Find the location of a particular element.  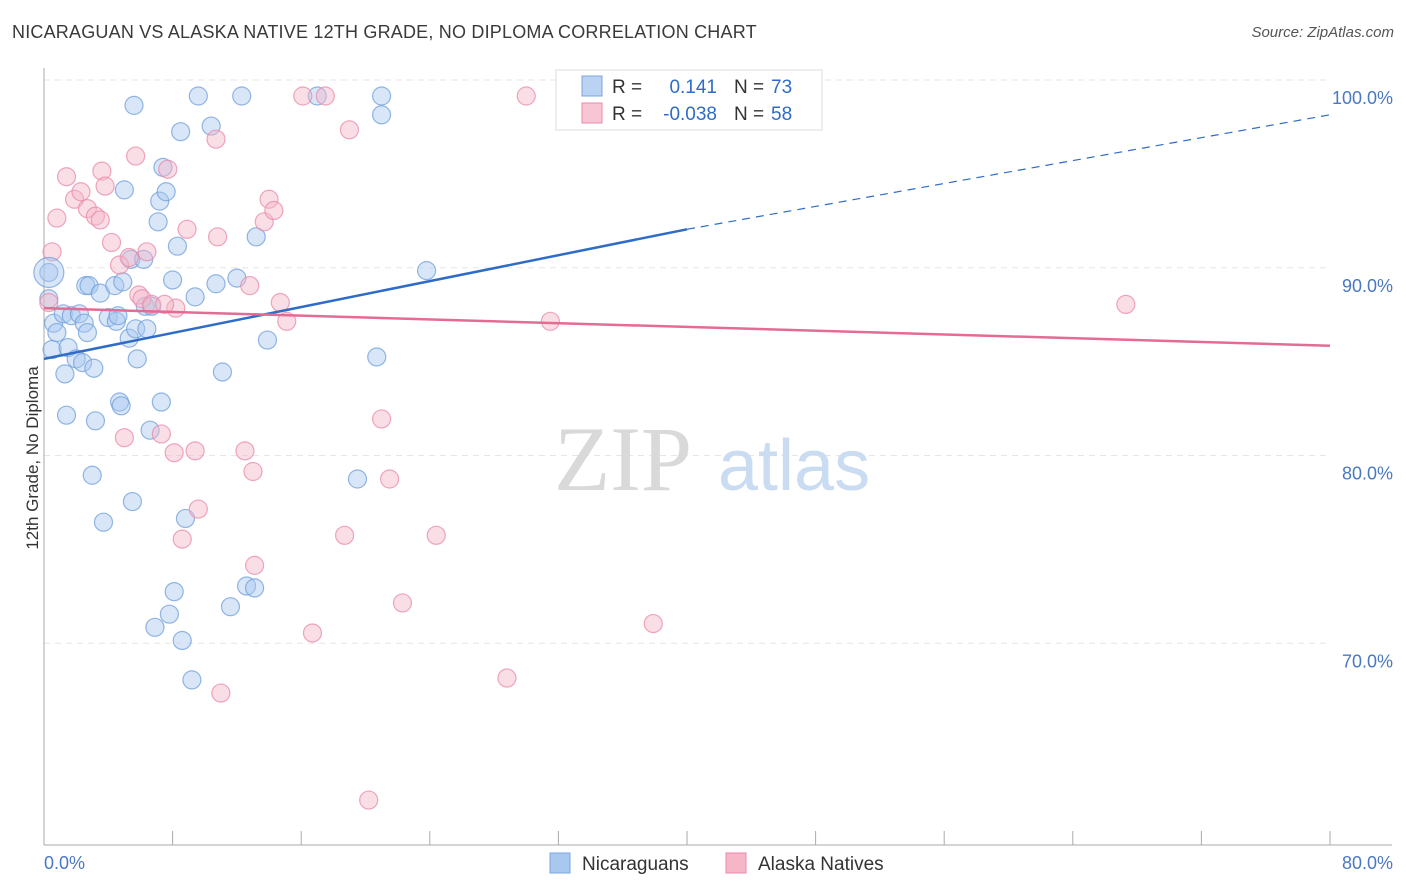

x-tick-label-1: 80.0% is located at coordinates (1367, 863).